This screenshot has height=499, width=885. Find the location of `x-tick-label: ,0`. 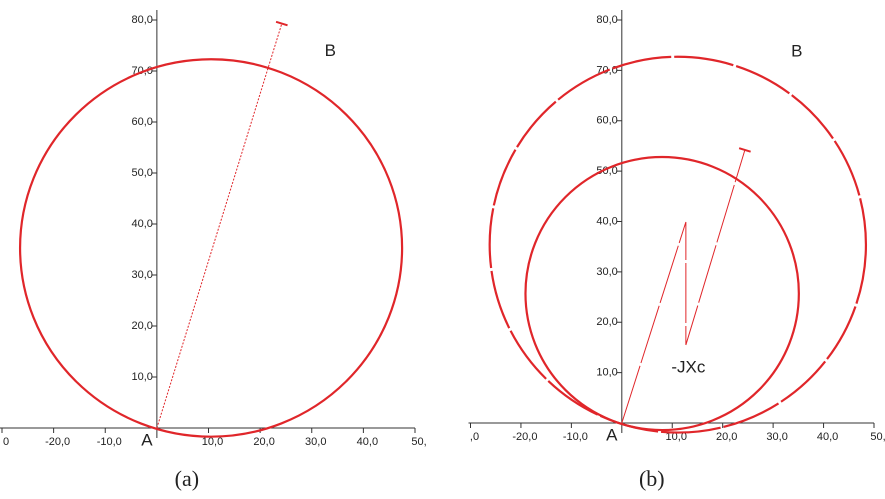

x-tick-label: ,0 is located at coordinates (474, 437).